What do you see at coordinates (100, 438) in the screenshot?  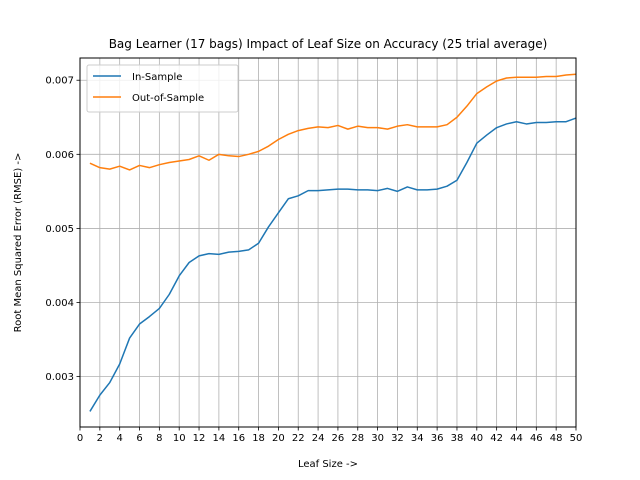 I see `x-tick-label: 2` at bounding box center [100, 438].